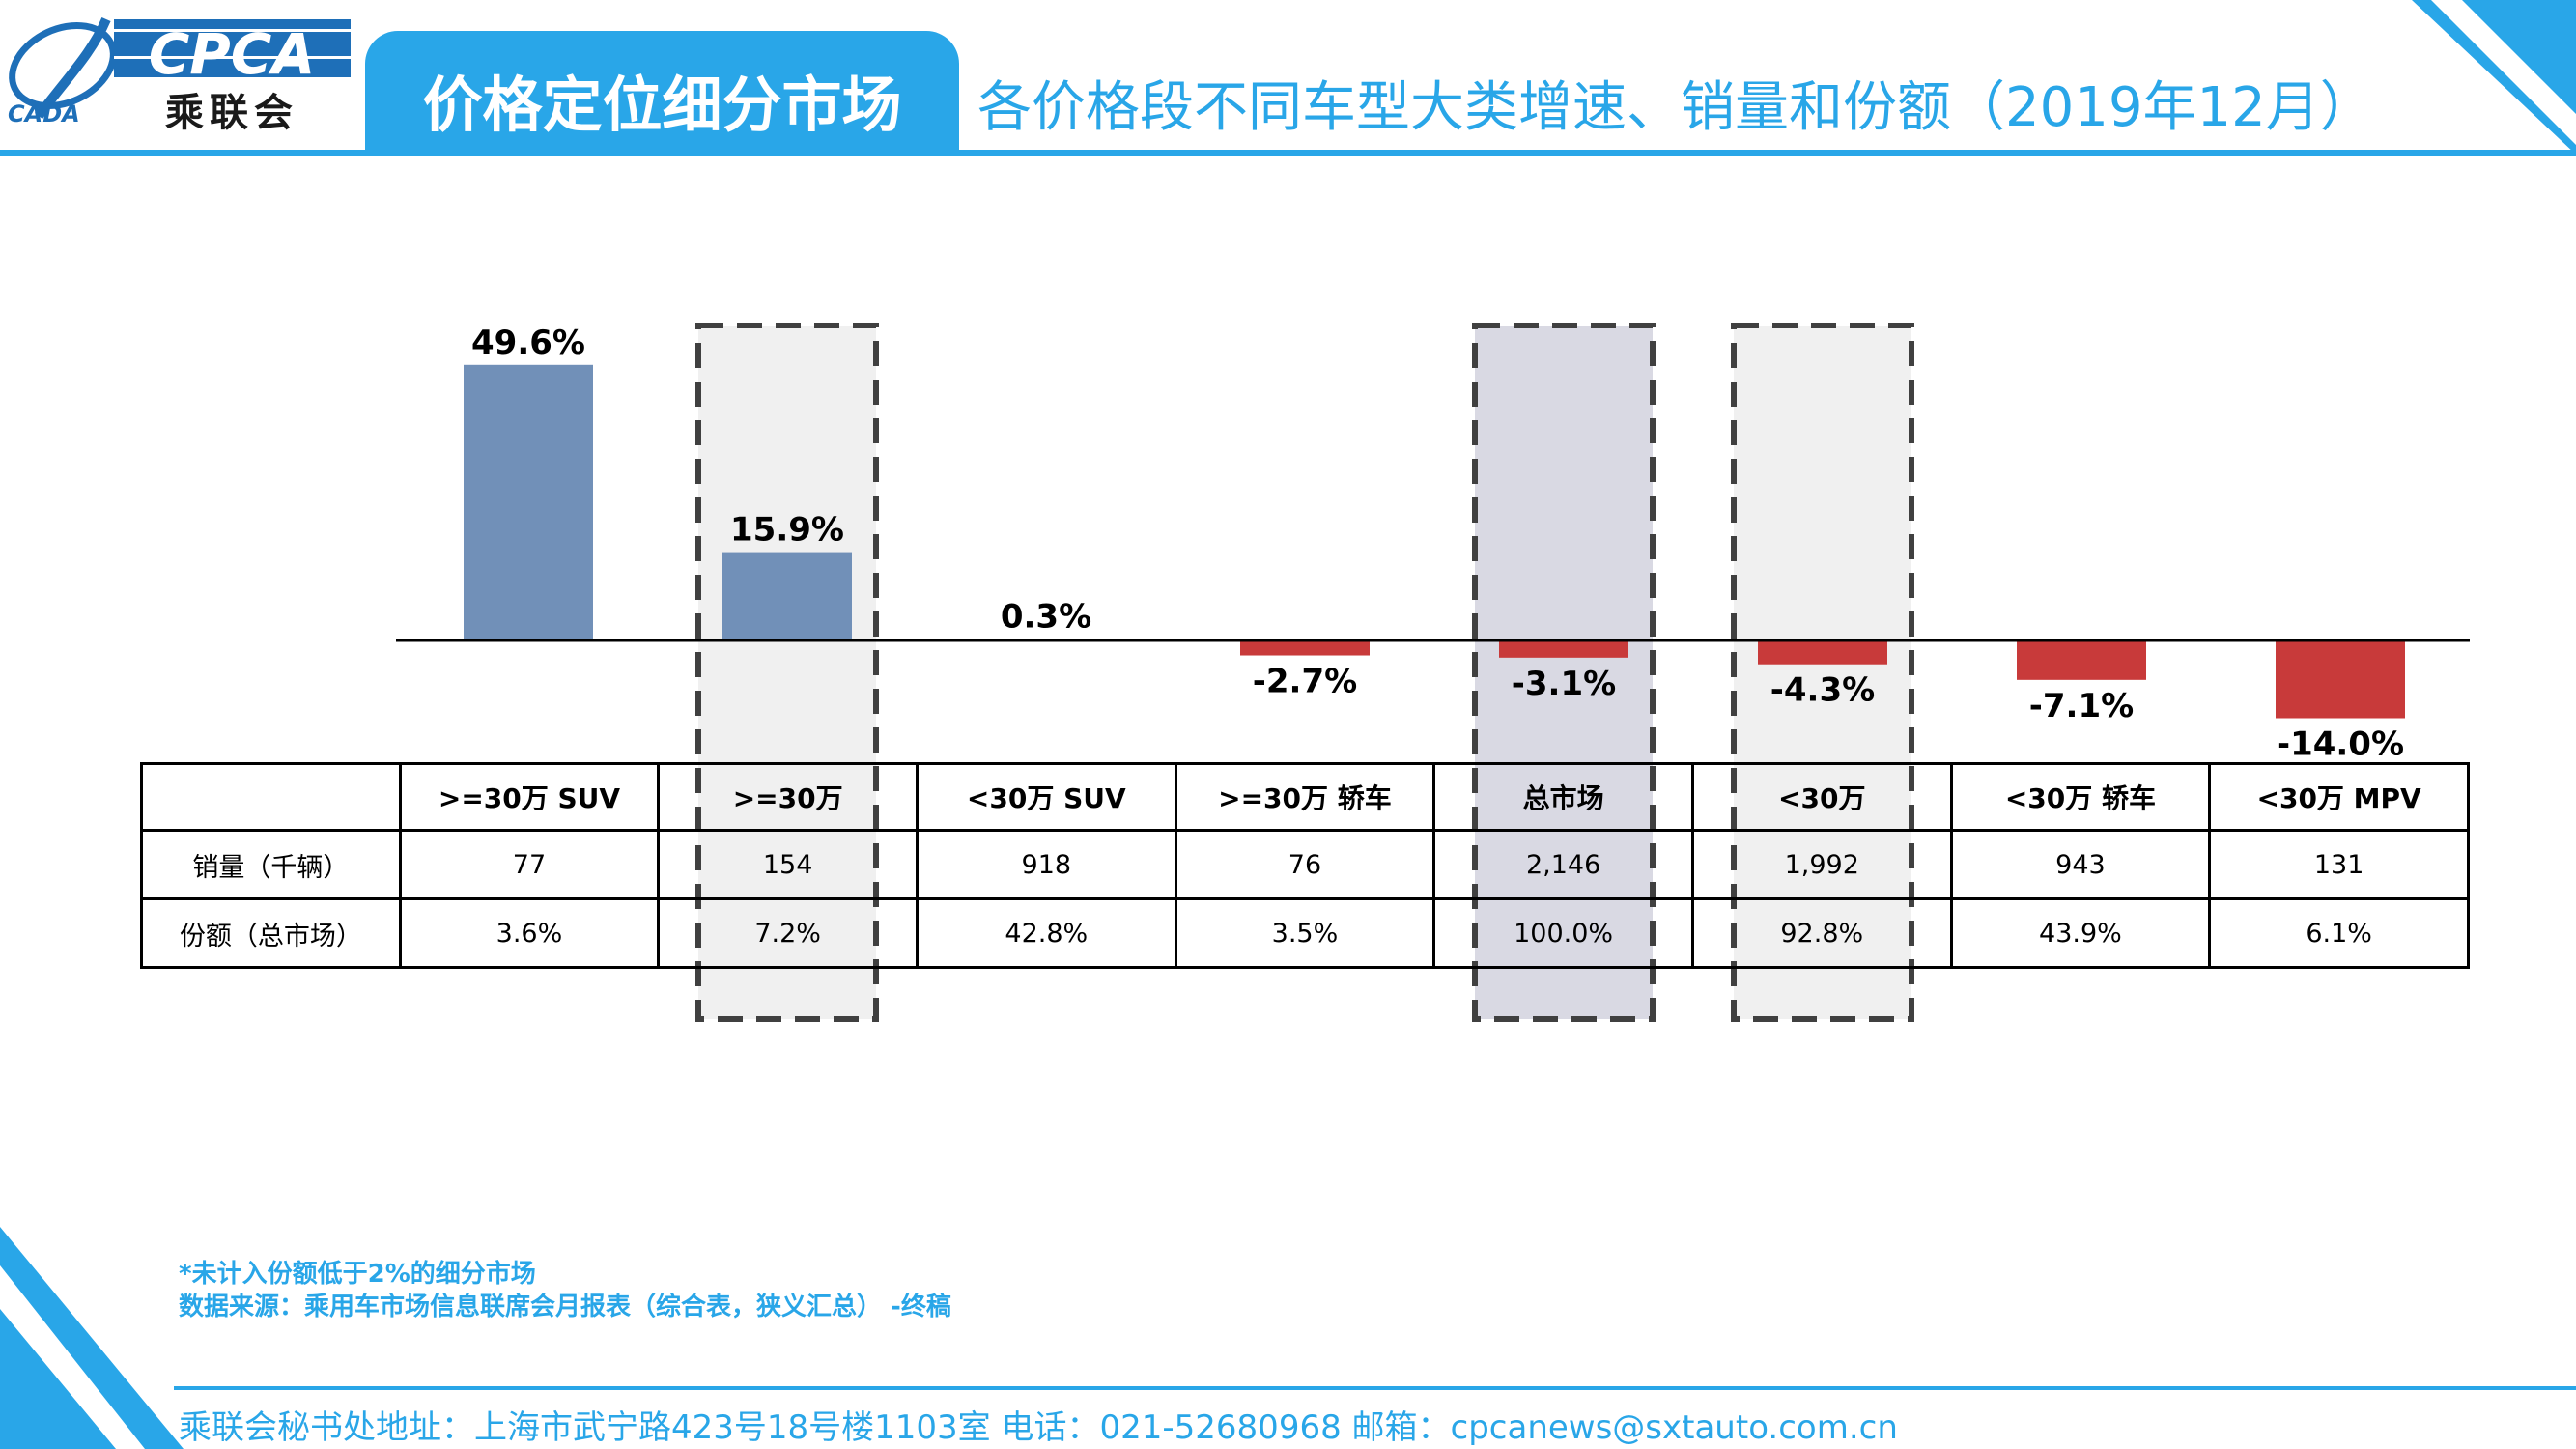  What do you see at coordinates (788, 933) in the screenshot?
I see `table-cell: 7.2%` at bounding box center [788, 933].